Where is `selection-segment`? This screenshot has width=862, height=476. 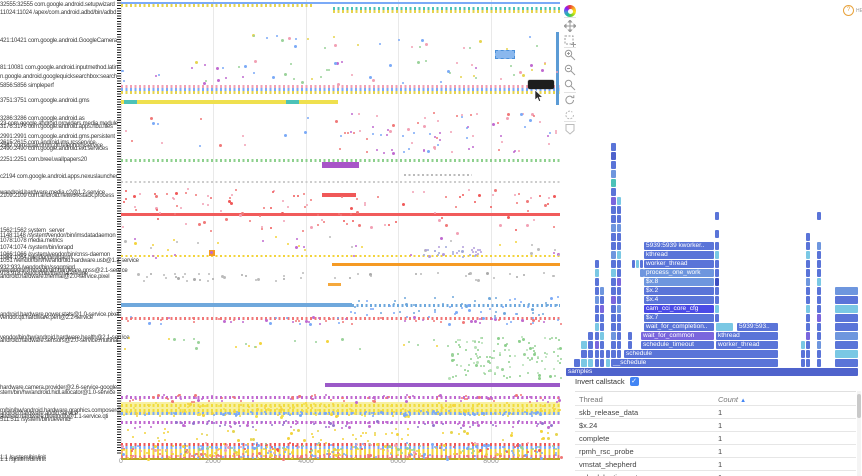
selection-segment is located at coordinates (505, 54).